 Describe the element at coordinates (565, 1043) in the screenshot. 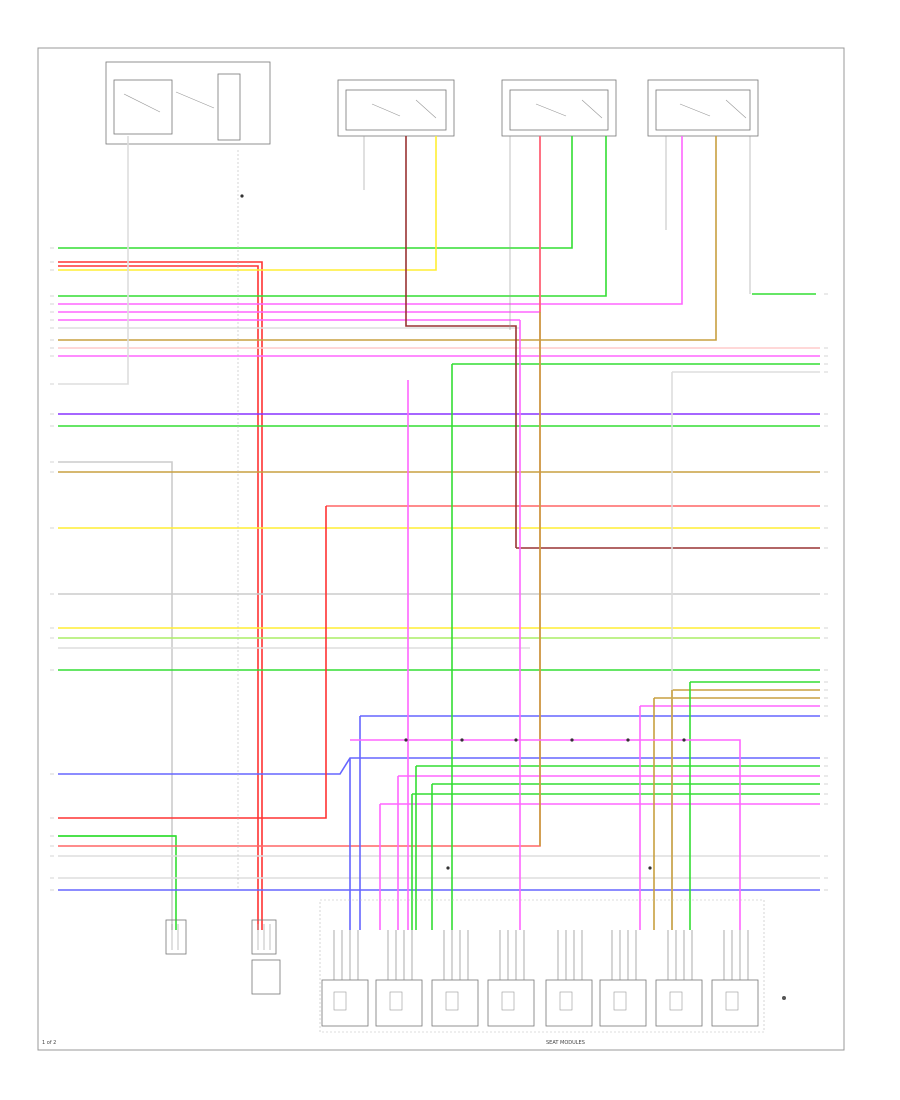

I see `footer-label: SEAT MODULES` at that location.